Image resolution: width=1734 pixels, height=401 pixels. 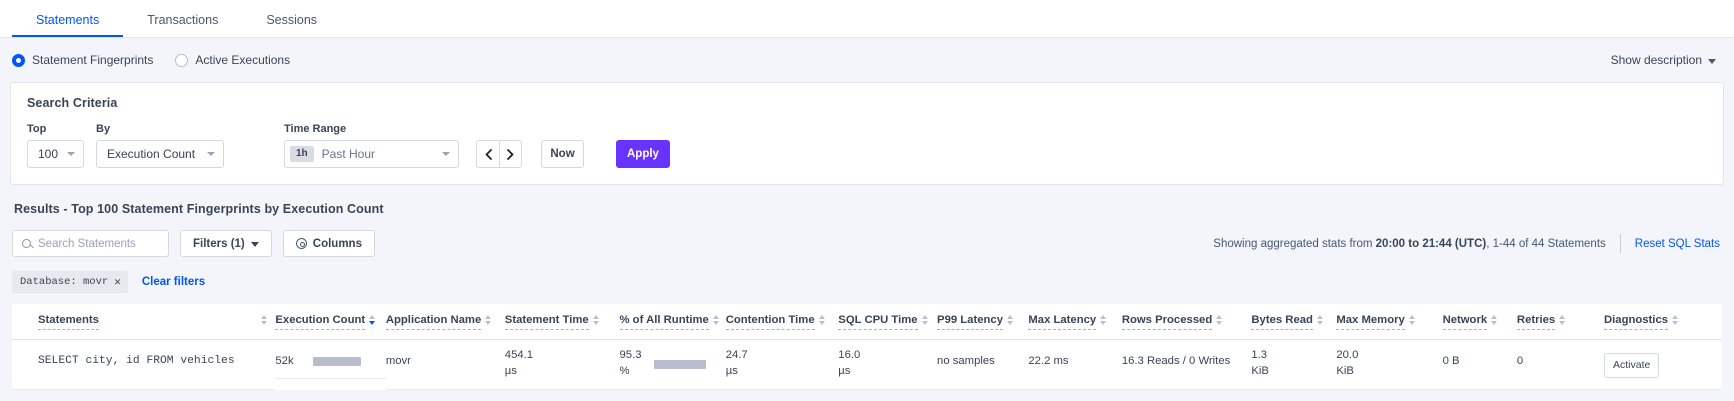 I want to click on col-header-statements: Statements, so click(x=144, y=322).